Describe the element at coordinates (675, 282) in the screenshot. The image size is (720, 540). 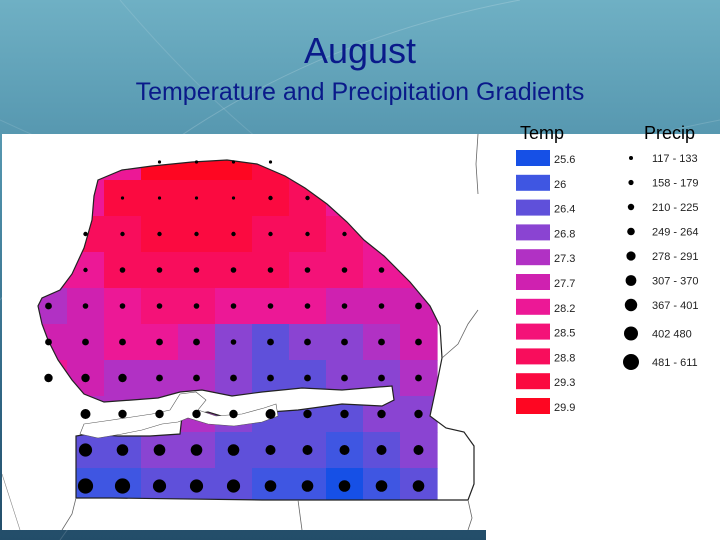
I see `legend-precip-label: 307 - 370` at that location.